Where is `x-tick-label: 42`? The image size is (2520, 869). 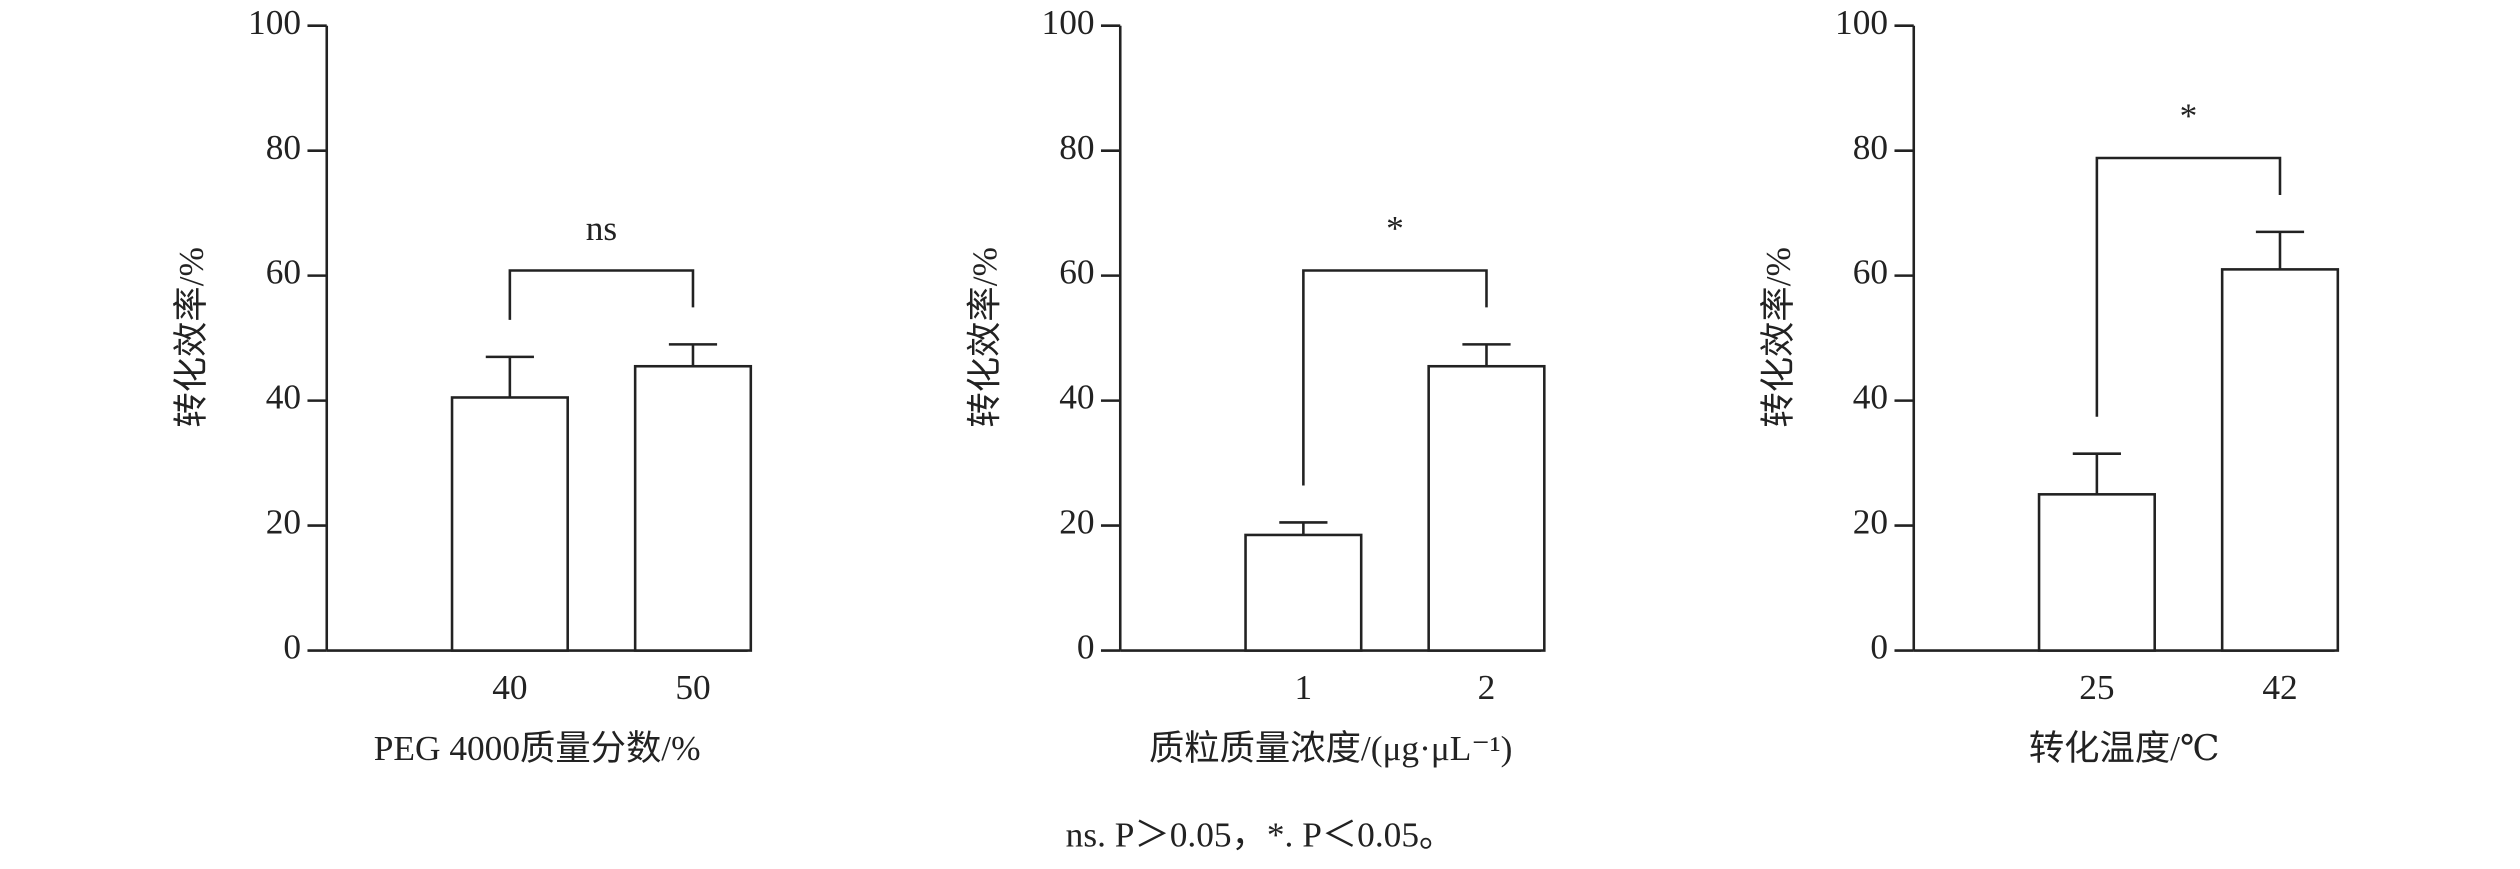 x-tick-label: 42 is located at coordinates (2279, 687).